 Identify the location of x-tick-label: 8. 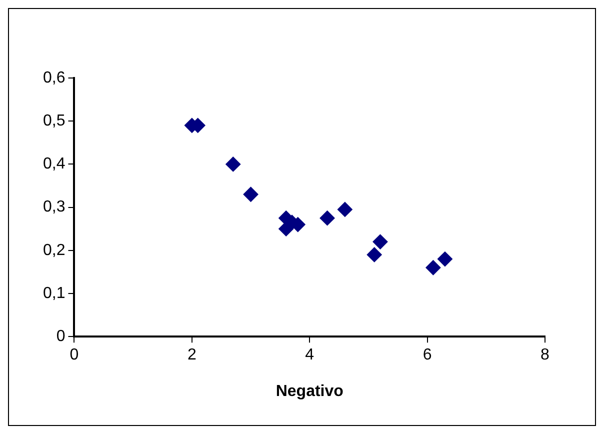
(545, 355).